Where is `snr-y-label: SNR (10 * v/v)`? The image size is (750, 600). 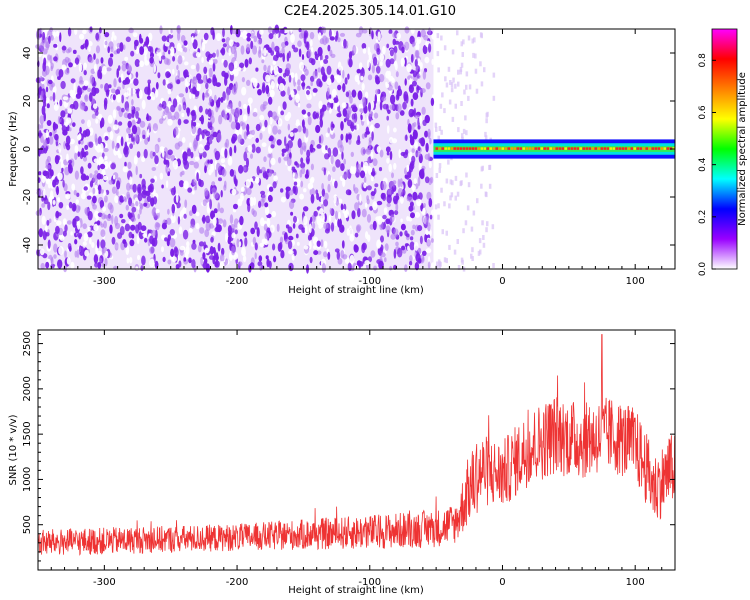 snr-y-label: SNR (10 * v/v) is located at coordinates (13, 449).